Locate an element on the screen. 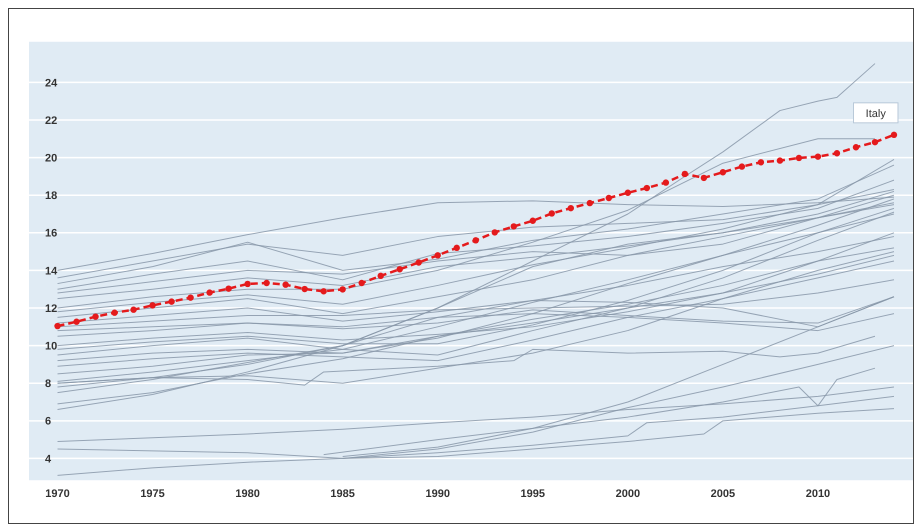  y-tick-label: 20 is located at coordinates (51, 158).